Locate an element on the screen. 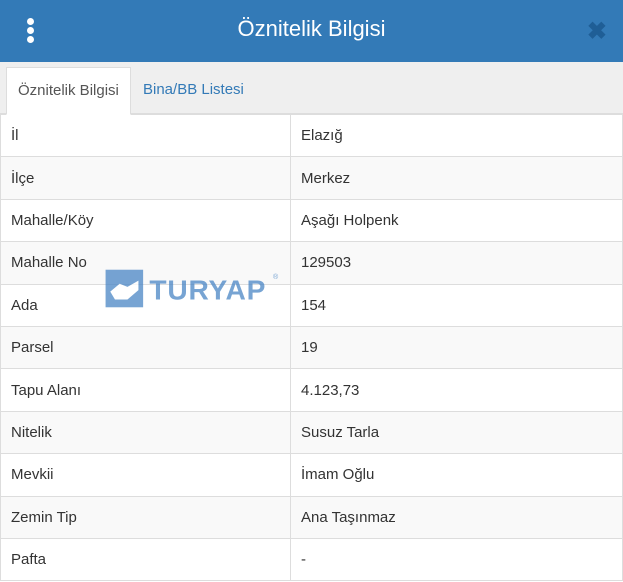  table-row: Pafta - is located at coordinates (311, 559).